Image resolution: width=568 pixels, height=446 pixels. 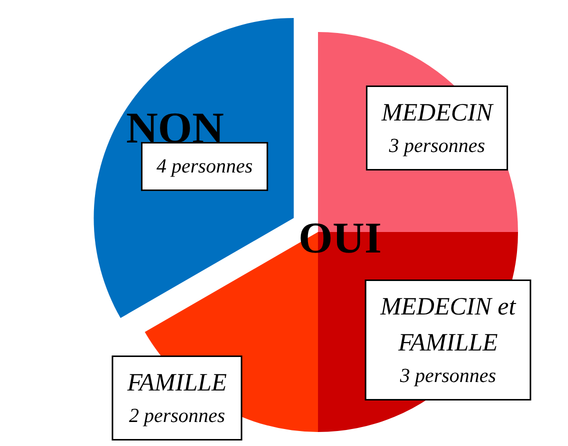 I want to click on data-label: 2 personnes, so click(x=177, y=416).